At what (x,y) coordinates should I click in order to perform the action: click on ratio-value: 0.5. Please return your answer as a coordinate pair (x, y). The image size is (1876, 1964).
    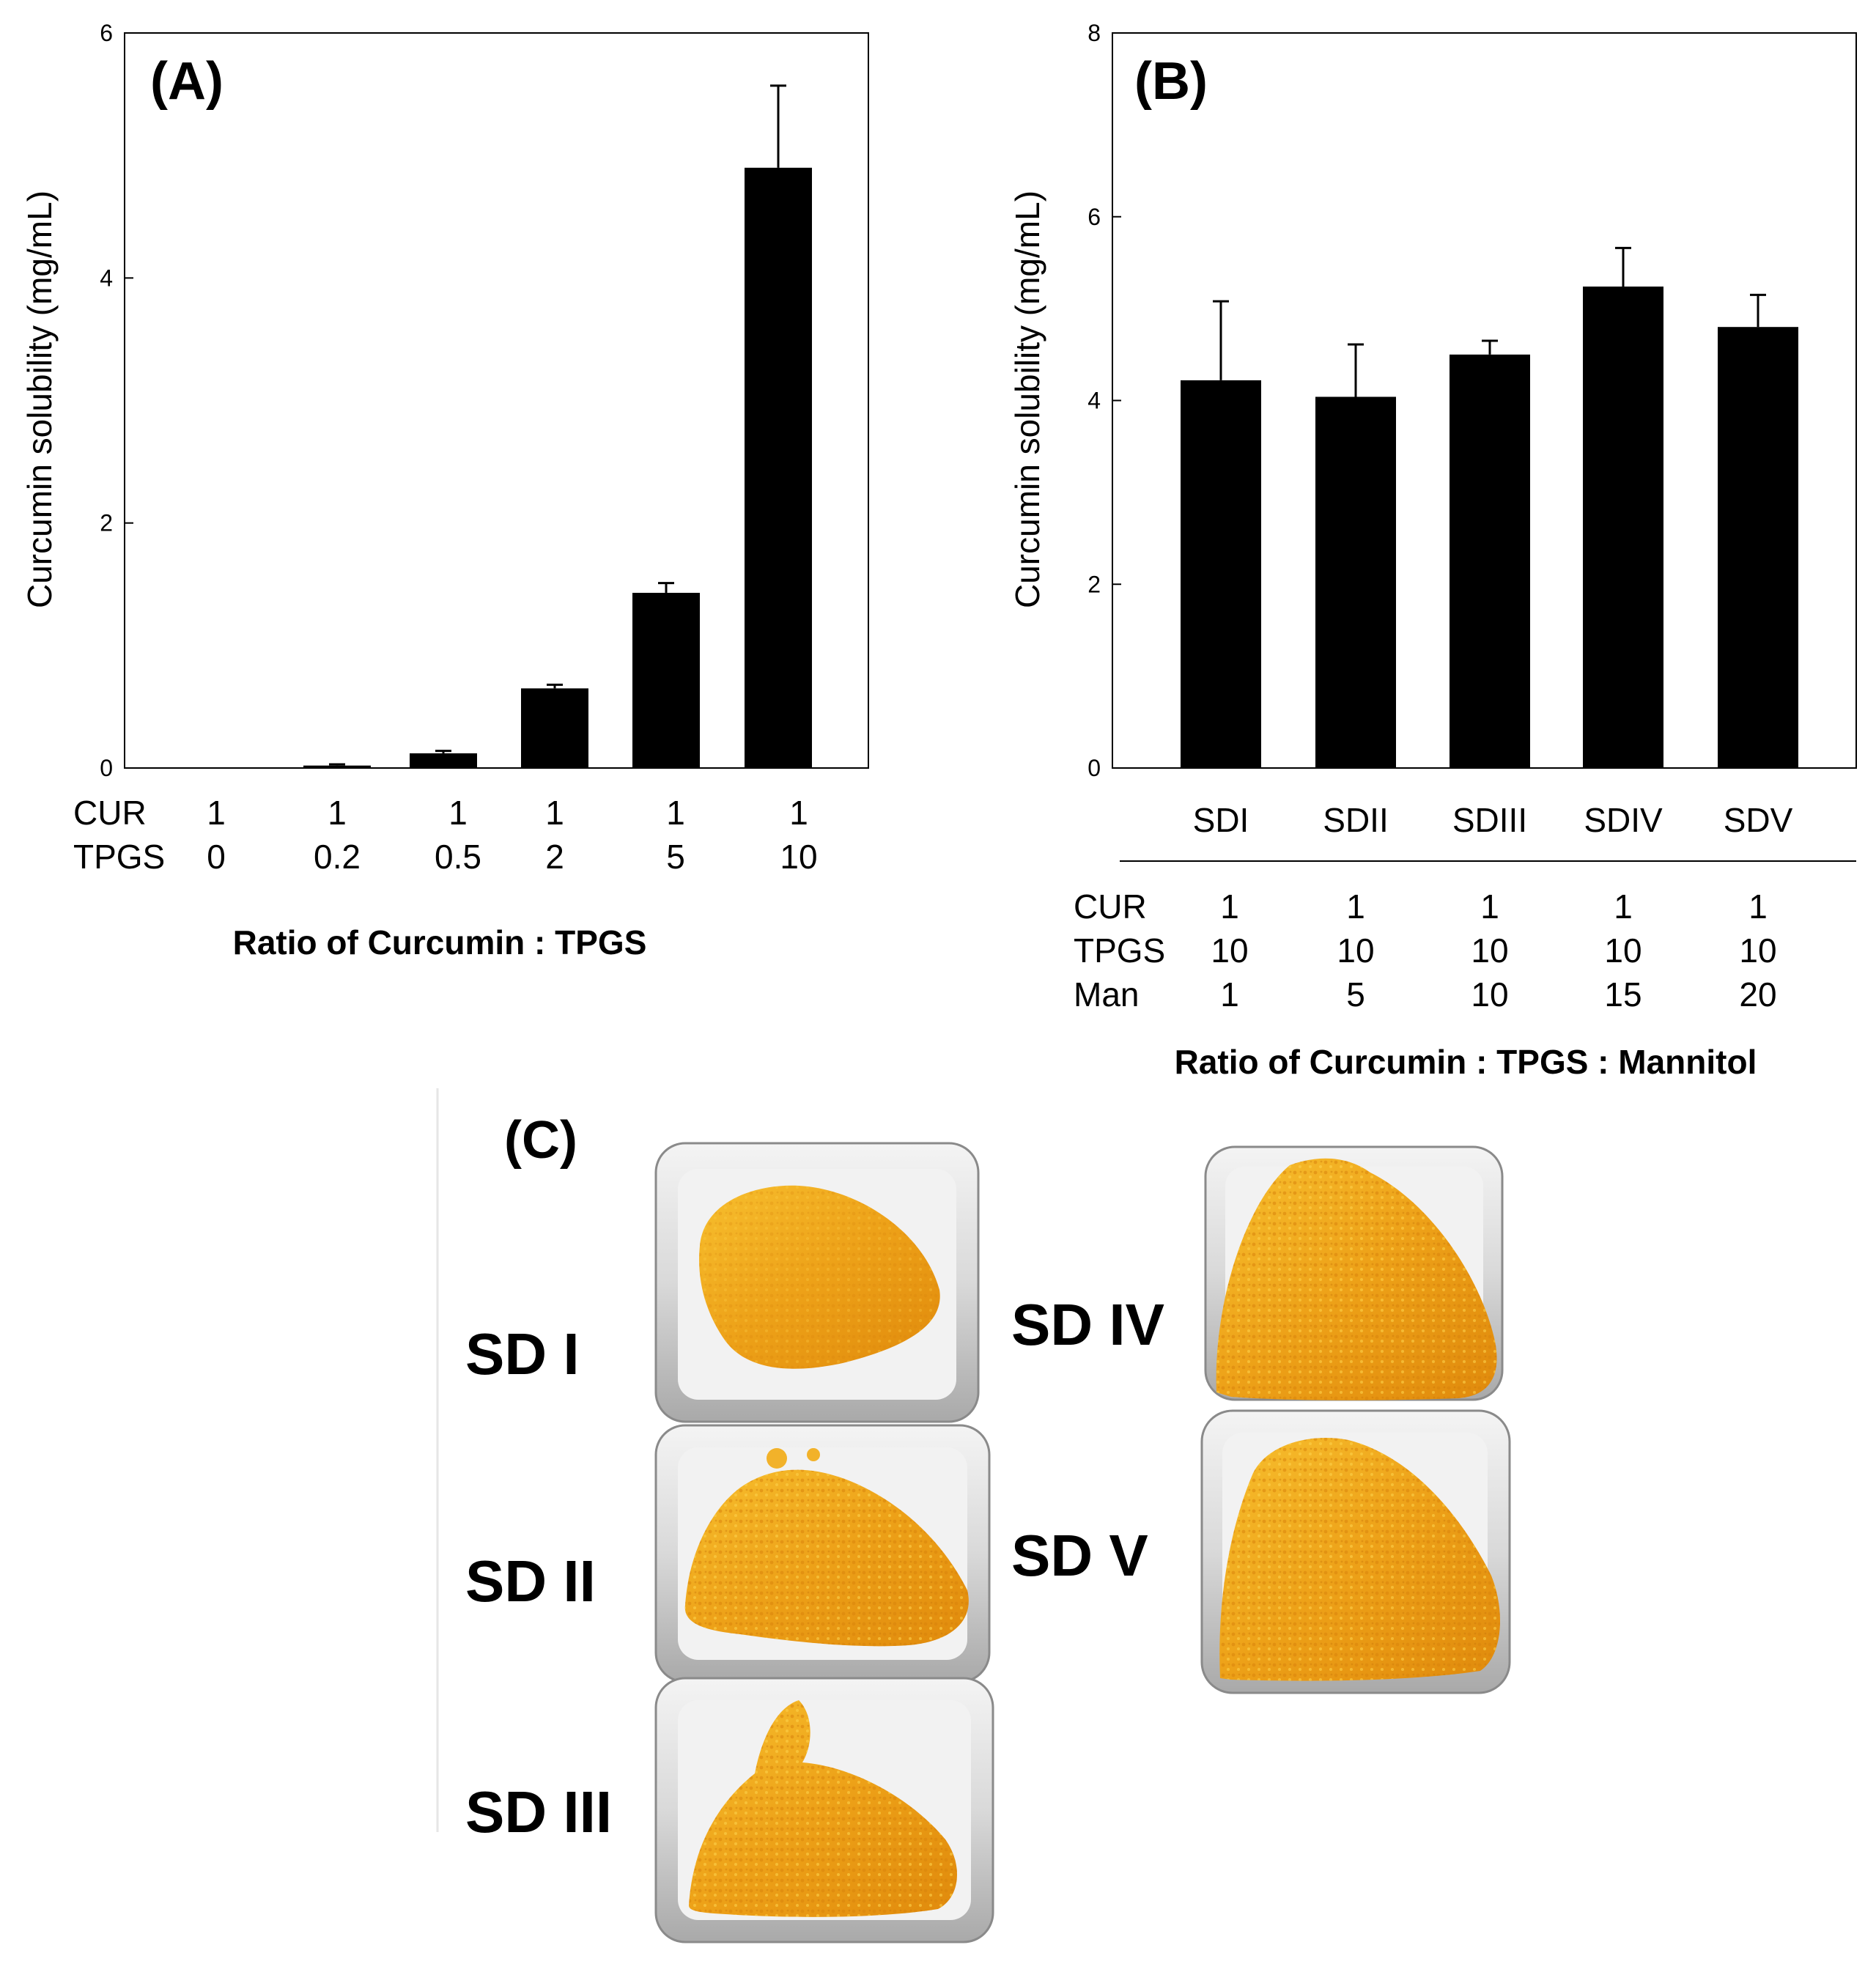
    Looking at the image, I should click on (458, 857).